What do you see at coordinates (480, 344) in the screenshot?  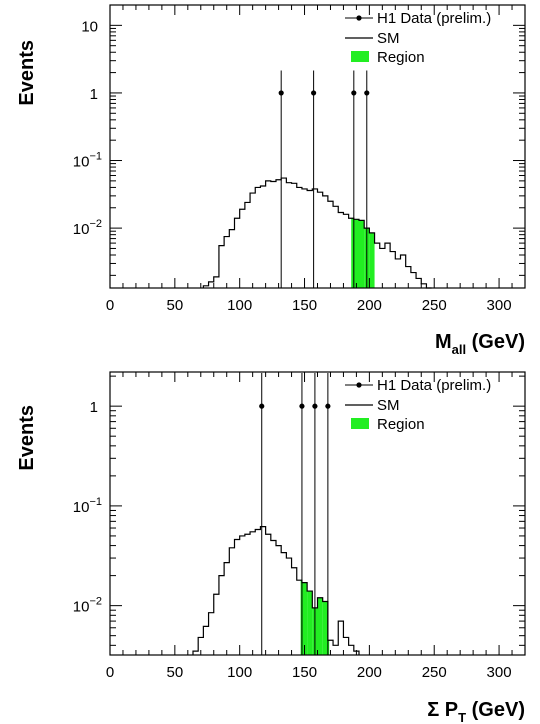 I see `x-axis-label: Mall (GeV)` at bounding box center [480, 344].